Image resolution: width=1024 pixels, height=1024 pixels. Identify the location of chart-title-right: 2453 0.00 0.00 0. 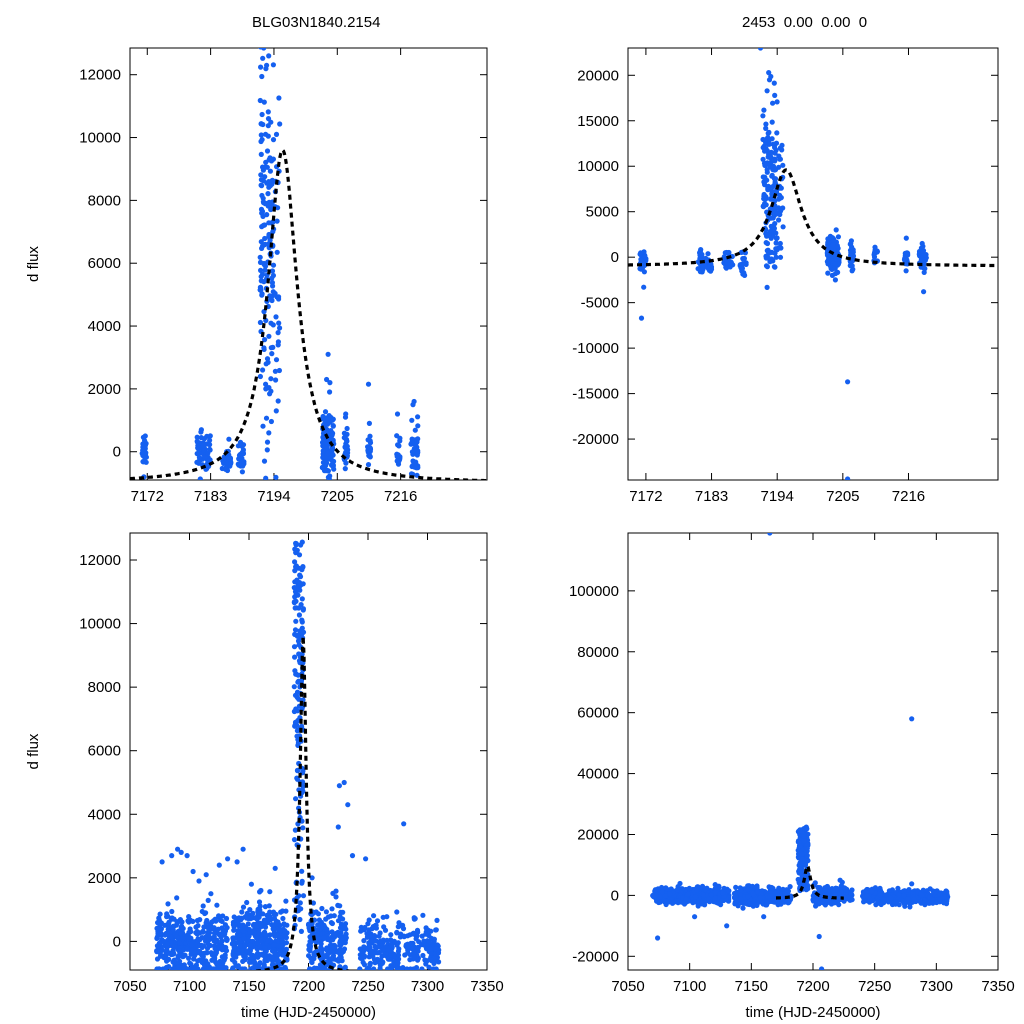
(805, 22).